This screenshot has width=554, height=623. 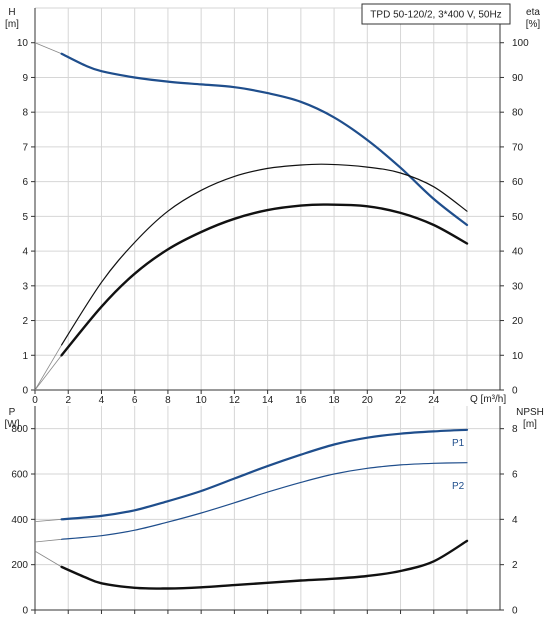 What do you see at coordinates (518, 182) in the screenshot?
I see `right-tick-label: 60` at bounding box center [518, 182].